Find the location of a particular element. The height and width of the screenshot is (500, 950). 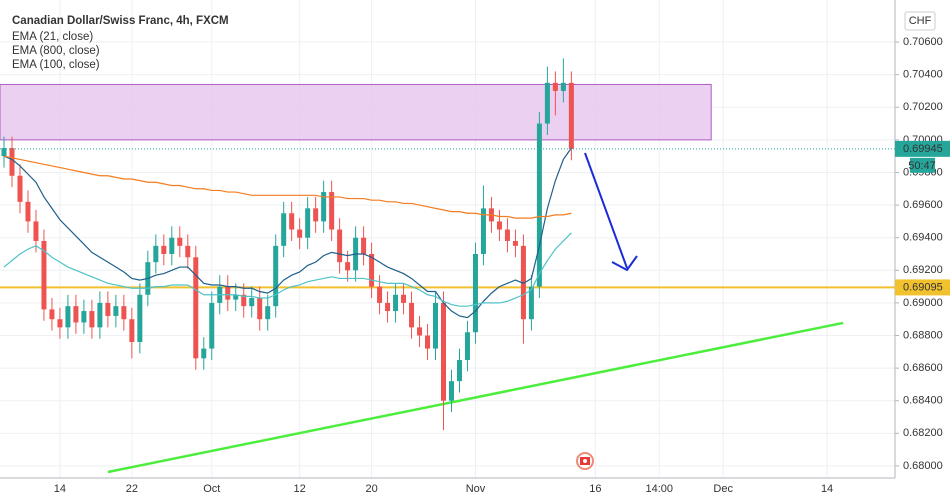

currency: CHF is located at coordinates (920, 21).